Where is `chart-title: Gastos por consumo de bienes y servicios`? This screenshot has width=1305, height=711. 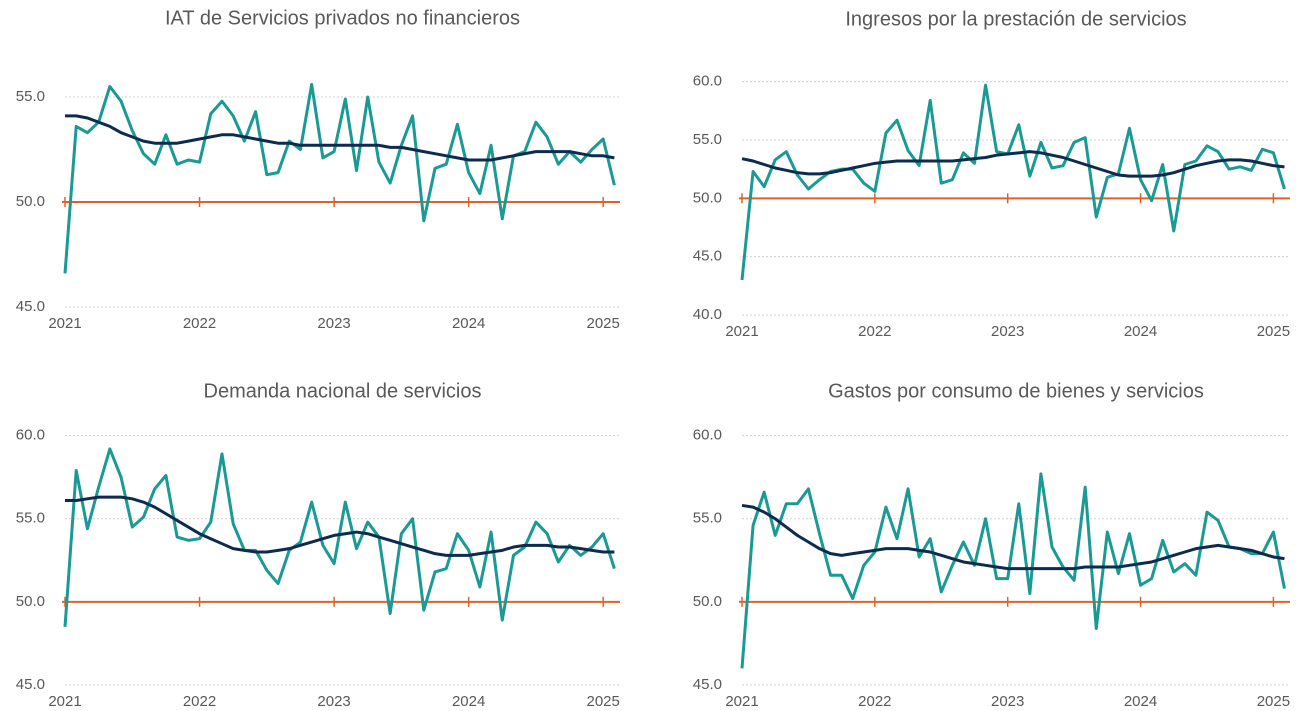
chart-title: Gastos por consumo de bienes y servicios is located at coordinates (1016, 391).